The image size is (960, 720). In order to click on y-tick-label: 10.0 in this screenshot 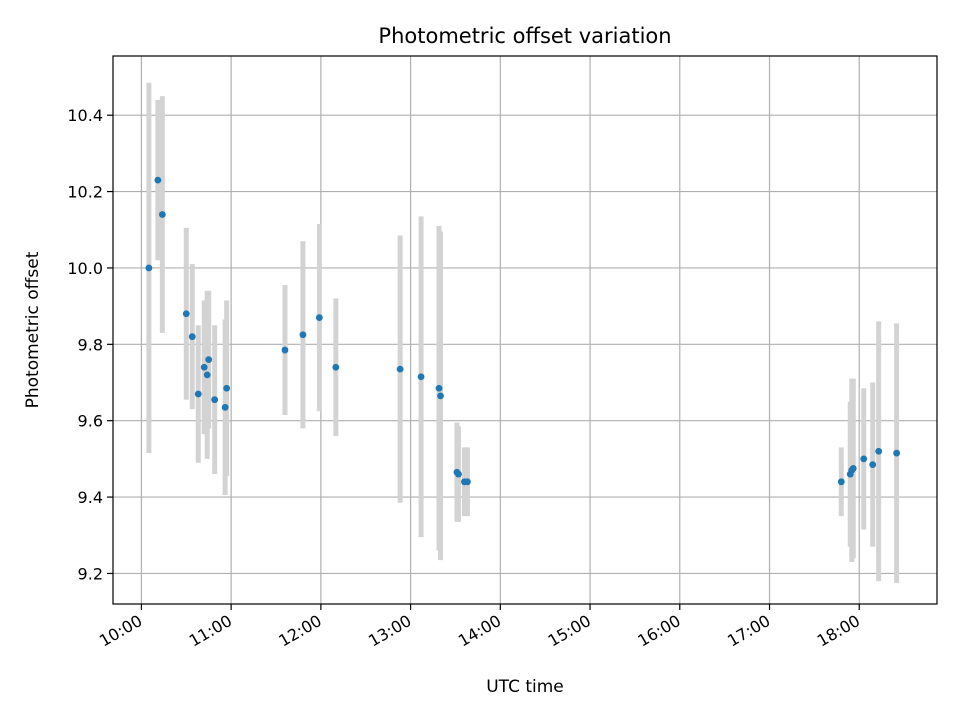, I will do `click(85, 268)`.